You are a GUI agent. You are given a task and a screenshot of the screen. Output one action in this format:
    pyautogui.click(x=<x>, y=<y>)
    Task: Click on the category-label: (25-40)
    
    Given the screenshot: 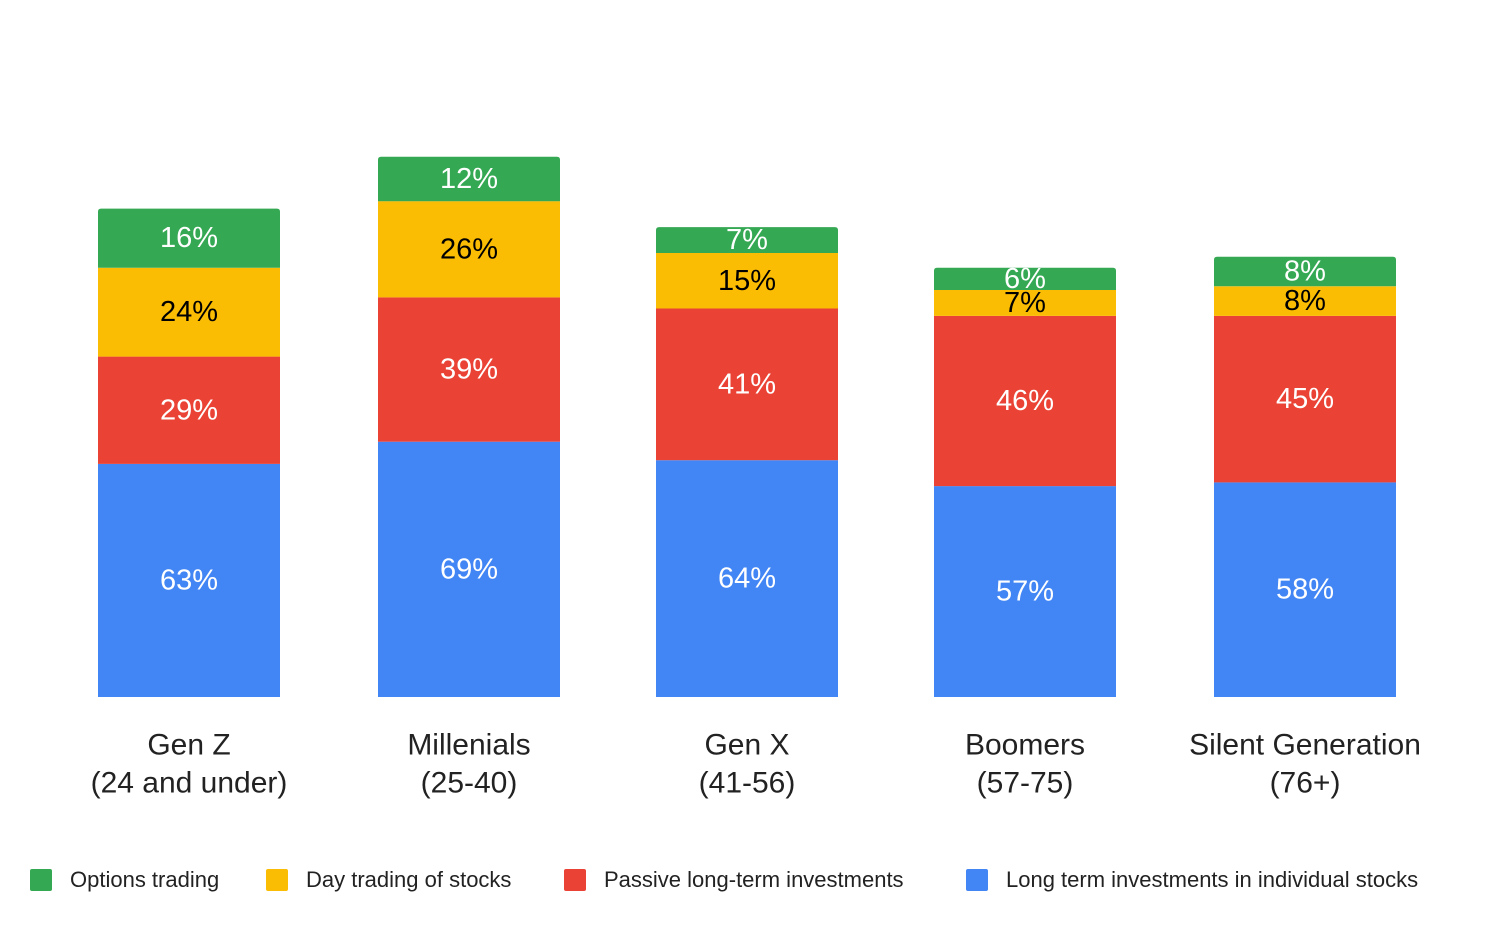 What is the action you would take?
    pyautogui.click(x=469, y=783)
    